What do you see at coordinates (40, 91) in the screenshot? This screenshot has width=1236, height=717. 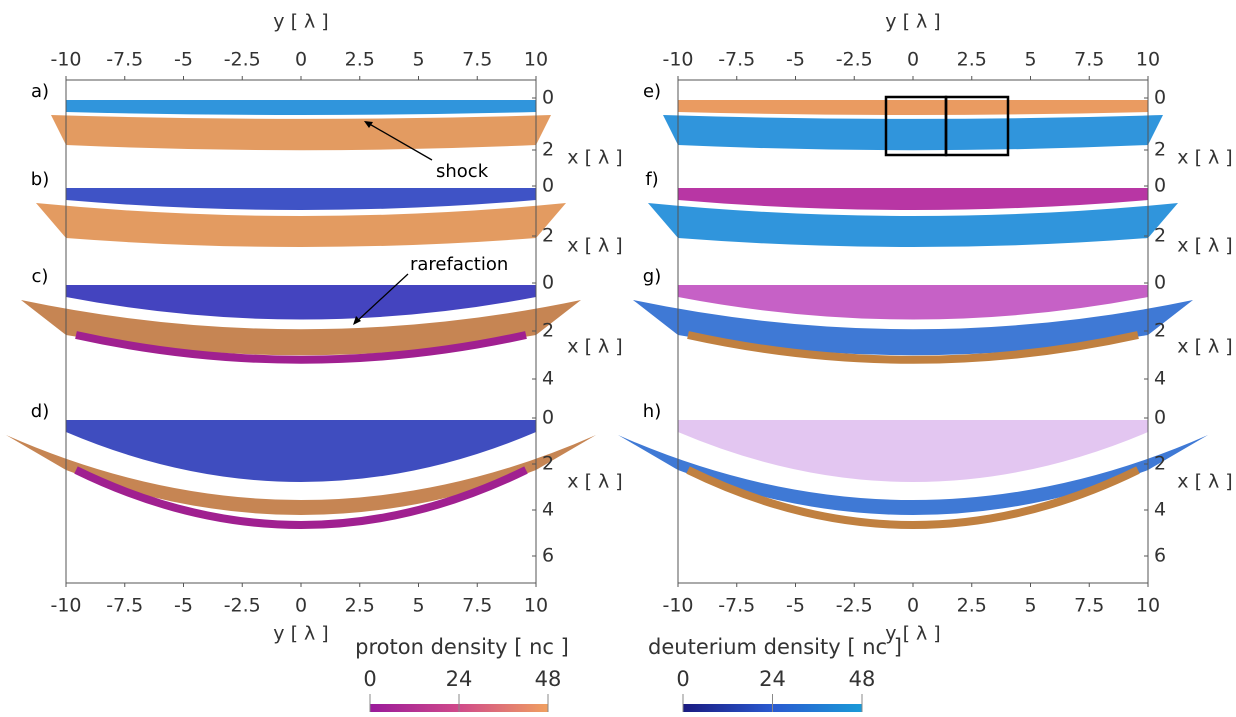 I see `panel-label: a)` at bounding box center [40, 91].